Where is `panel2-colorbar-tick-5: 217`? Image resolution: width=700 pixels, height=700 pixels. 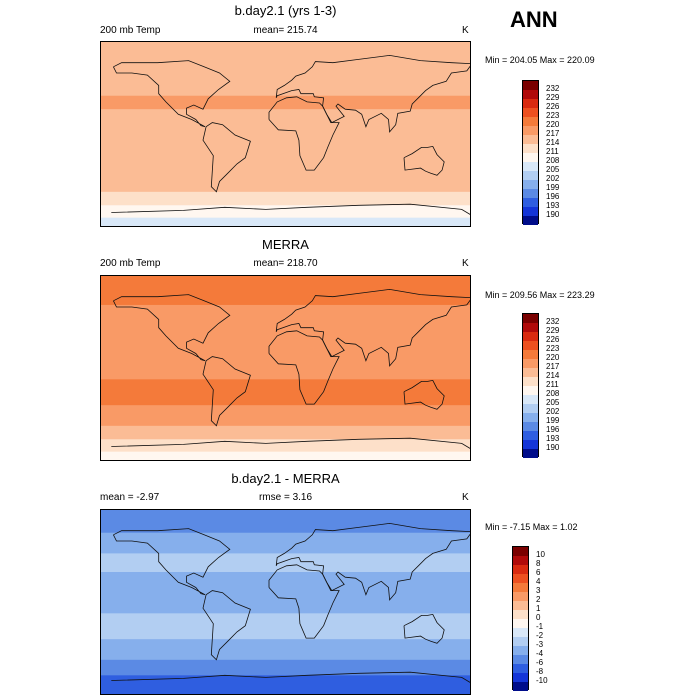
panel2-colorbar-tick-5: 217 is located at coordinates (553, 366).